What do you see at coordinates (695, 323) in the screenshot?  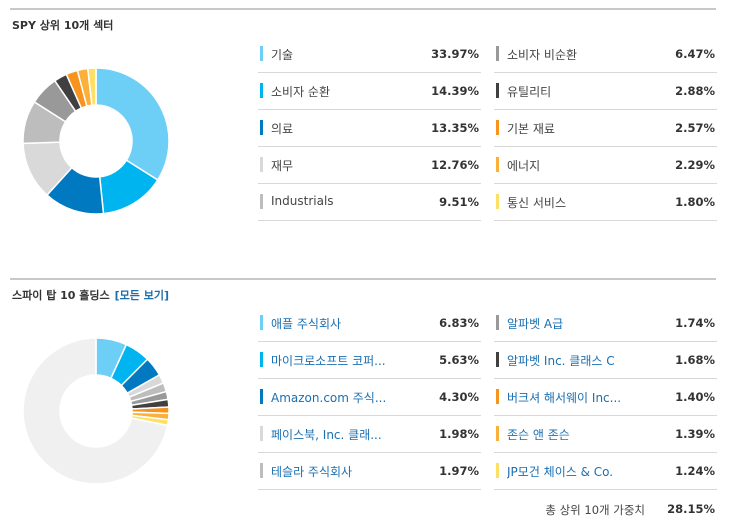 I see `holding-value: 1.74%` at bounding box center [695, 323].